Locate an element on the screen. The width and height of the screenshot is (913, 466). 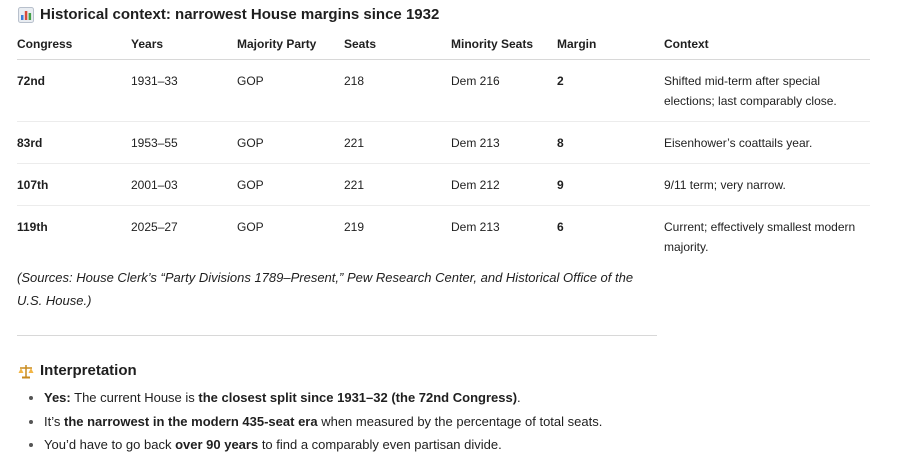
text: It’s is located at coordinates (54, 421).